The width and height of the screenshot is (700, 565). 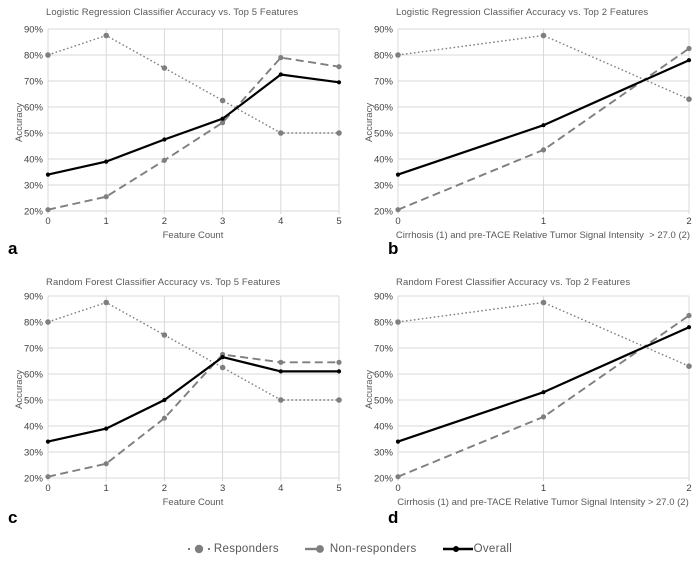 I want to click on legend-label: Responders, so click(x=246, y=549).